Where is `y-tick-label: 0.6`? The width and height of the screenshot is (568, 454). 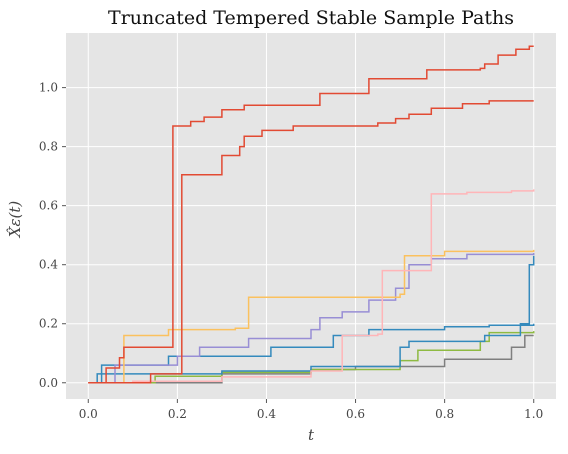 y-tick-label: 0.6 is located at coordinates (48, 206).